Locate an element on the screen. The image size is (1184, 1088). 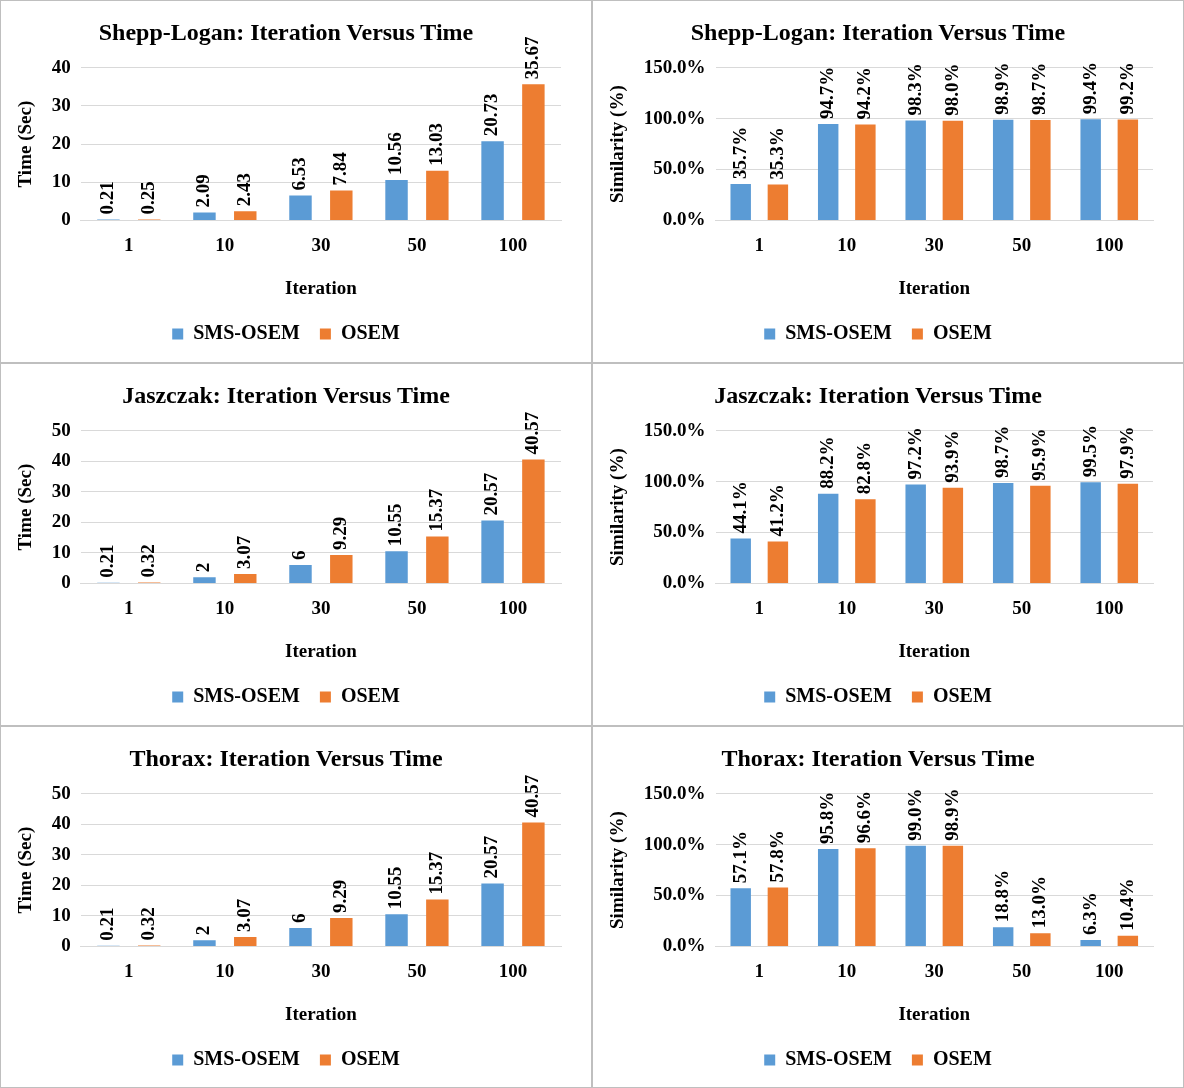
y-tick-label: 50 is located at coordinates (61, 429).